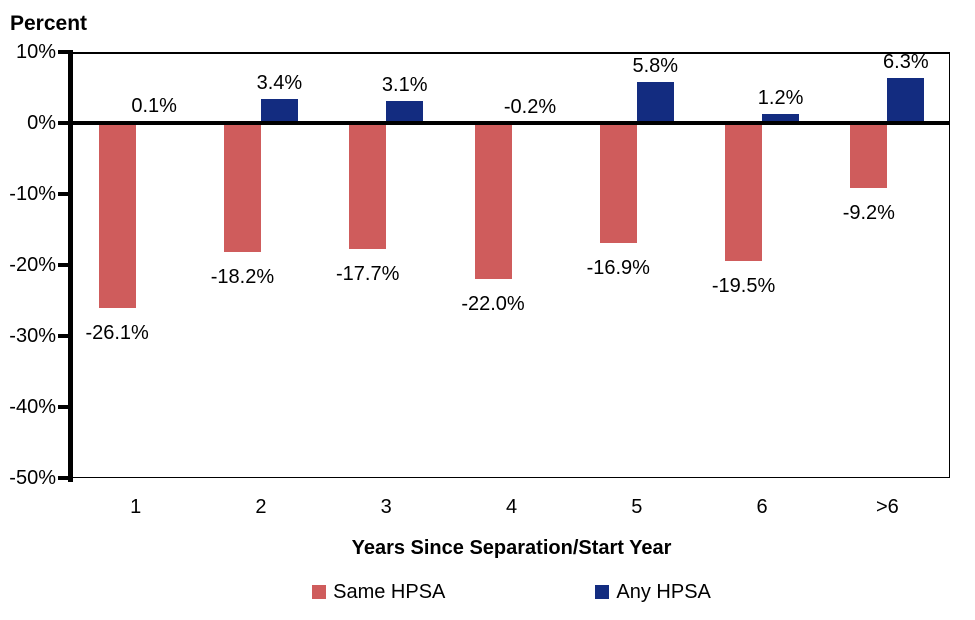  Describe the element at coordinates (389, 592) in the screenshot. I see `legend-label: Same HPSA` at that location.